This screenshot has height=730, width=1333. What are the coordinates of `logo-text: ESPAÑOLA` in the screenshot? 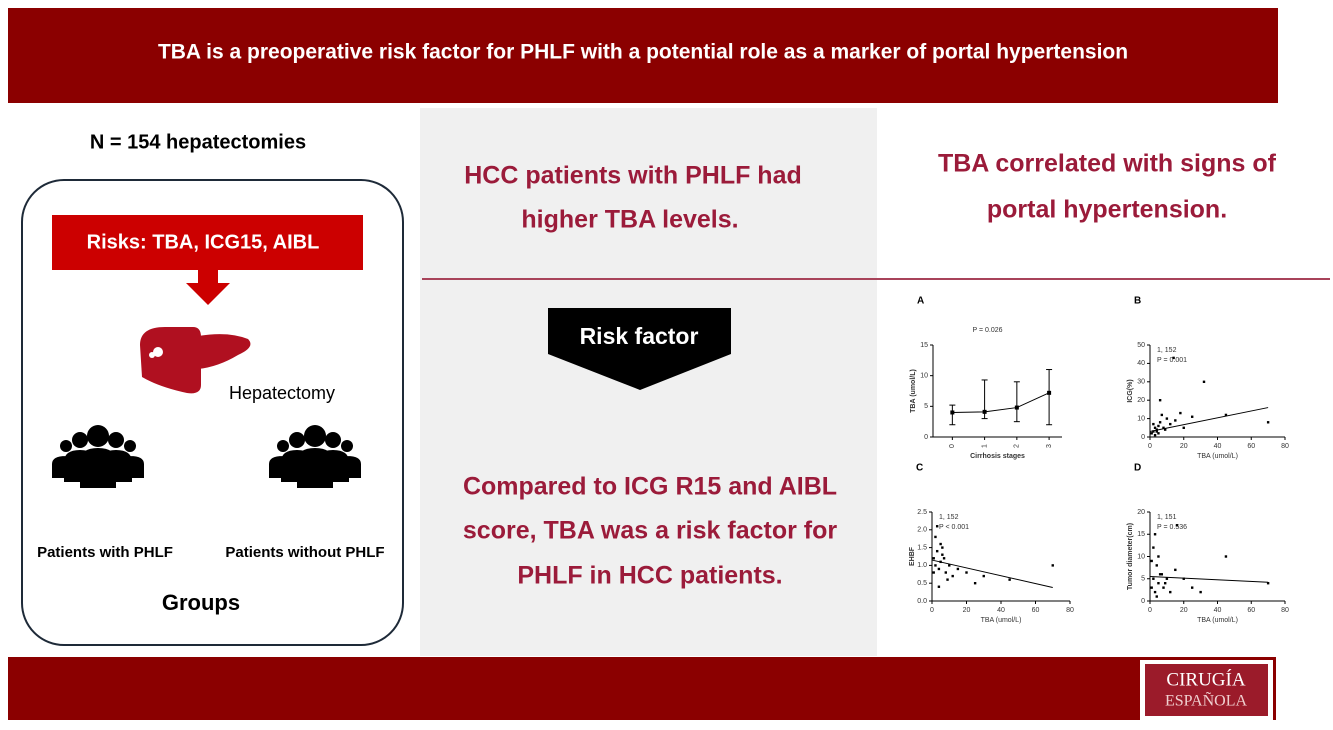 It's located at (1206, 701).